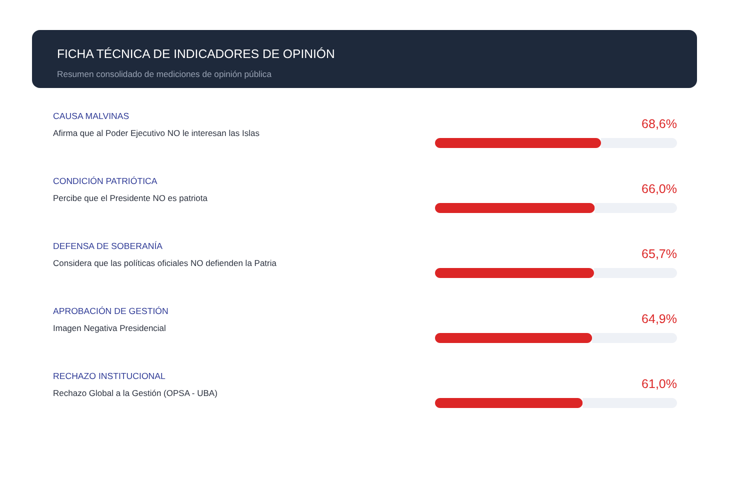  What do you see at coordinates (659, 189) in the screenshot?
I see `data-label: 66,0%` at bounding box center [659, 189].